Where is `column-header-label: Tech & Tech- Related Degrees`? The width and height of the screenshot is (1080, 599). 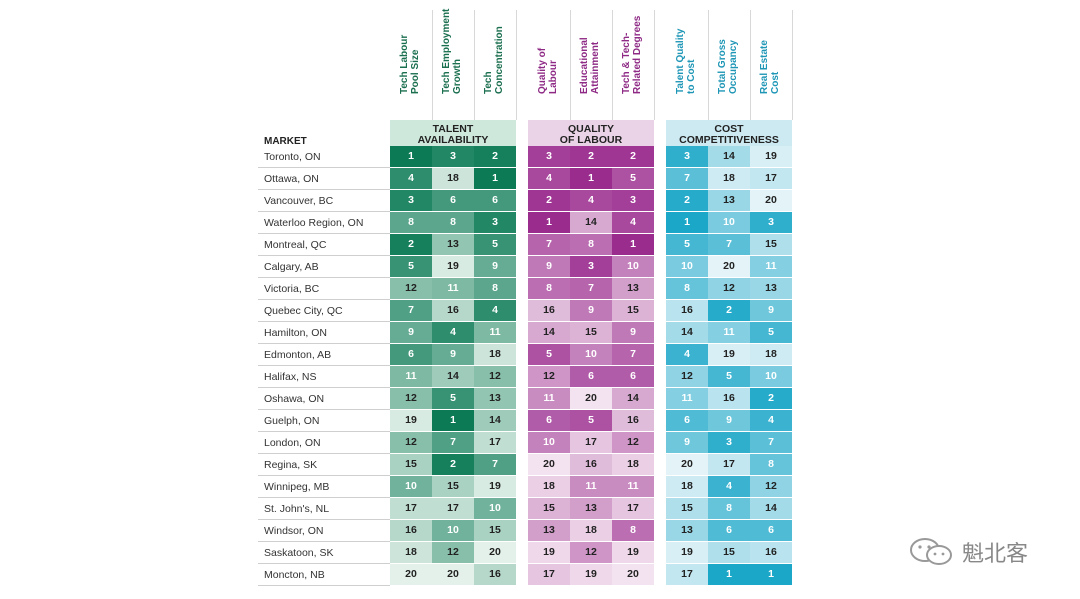
column-header-label: Tech & Tech- Related Degrees is located at coordinates (632, 54).